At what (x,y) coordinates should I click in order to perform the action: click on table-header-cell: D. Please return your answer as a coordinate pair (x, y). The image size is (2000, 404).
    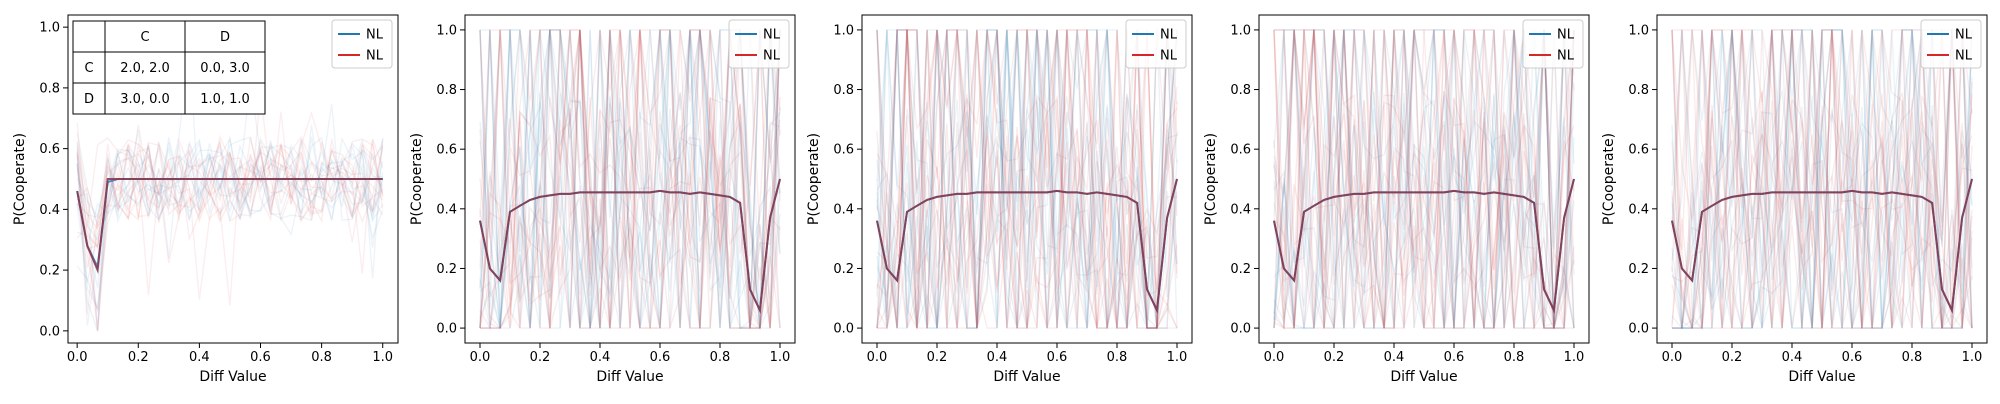
    Looking at the image, I should click on (225, 37).